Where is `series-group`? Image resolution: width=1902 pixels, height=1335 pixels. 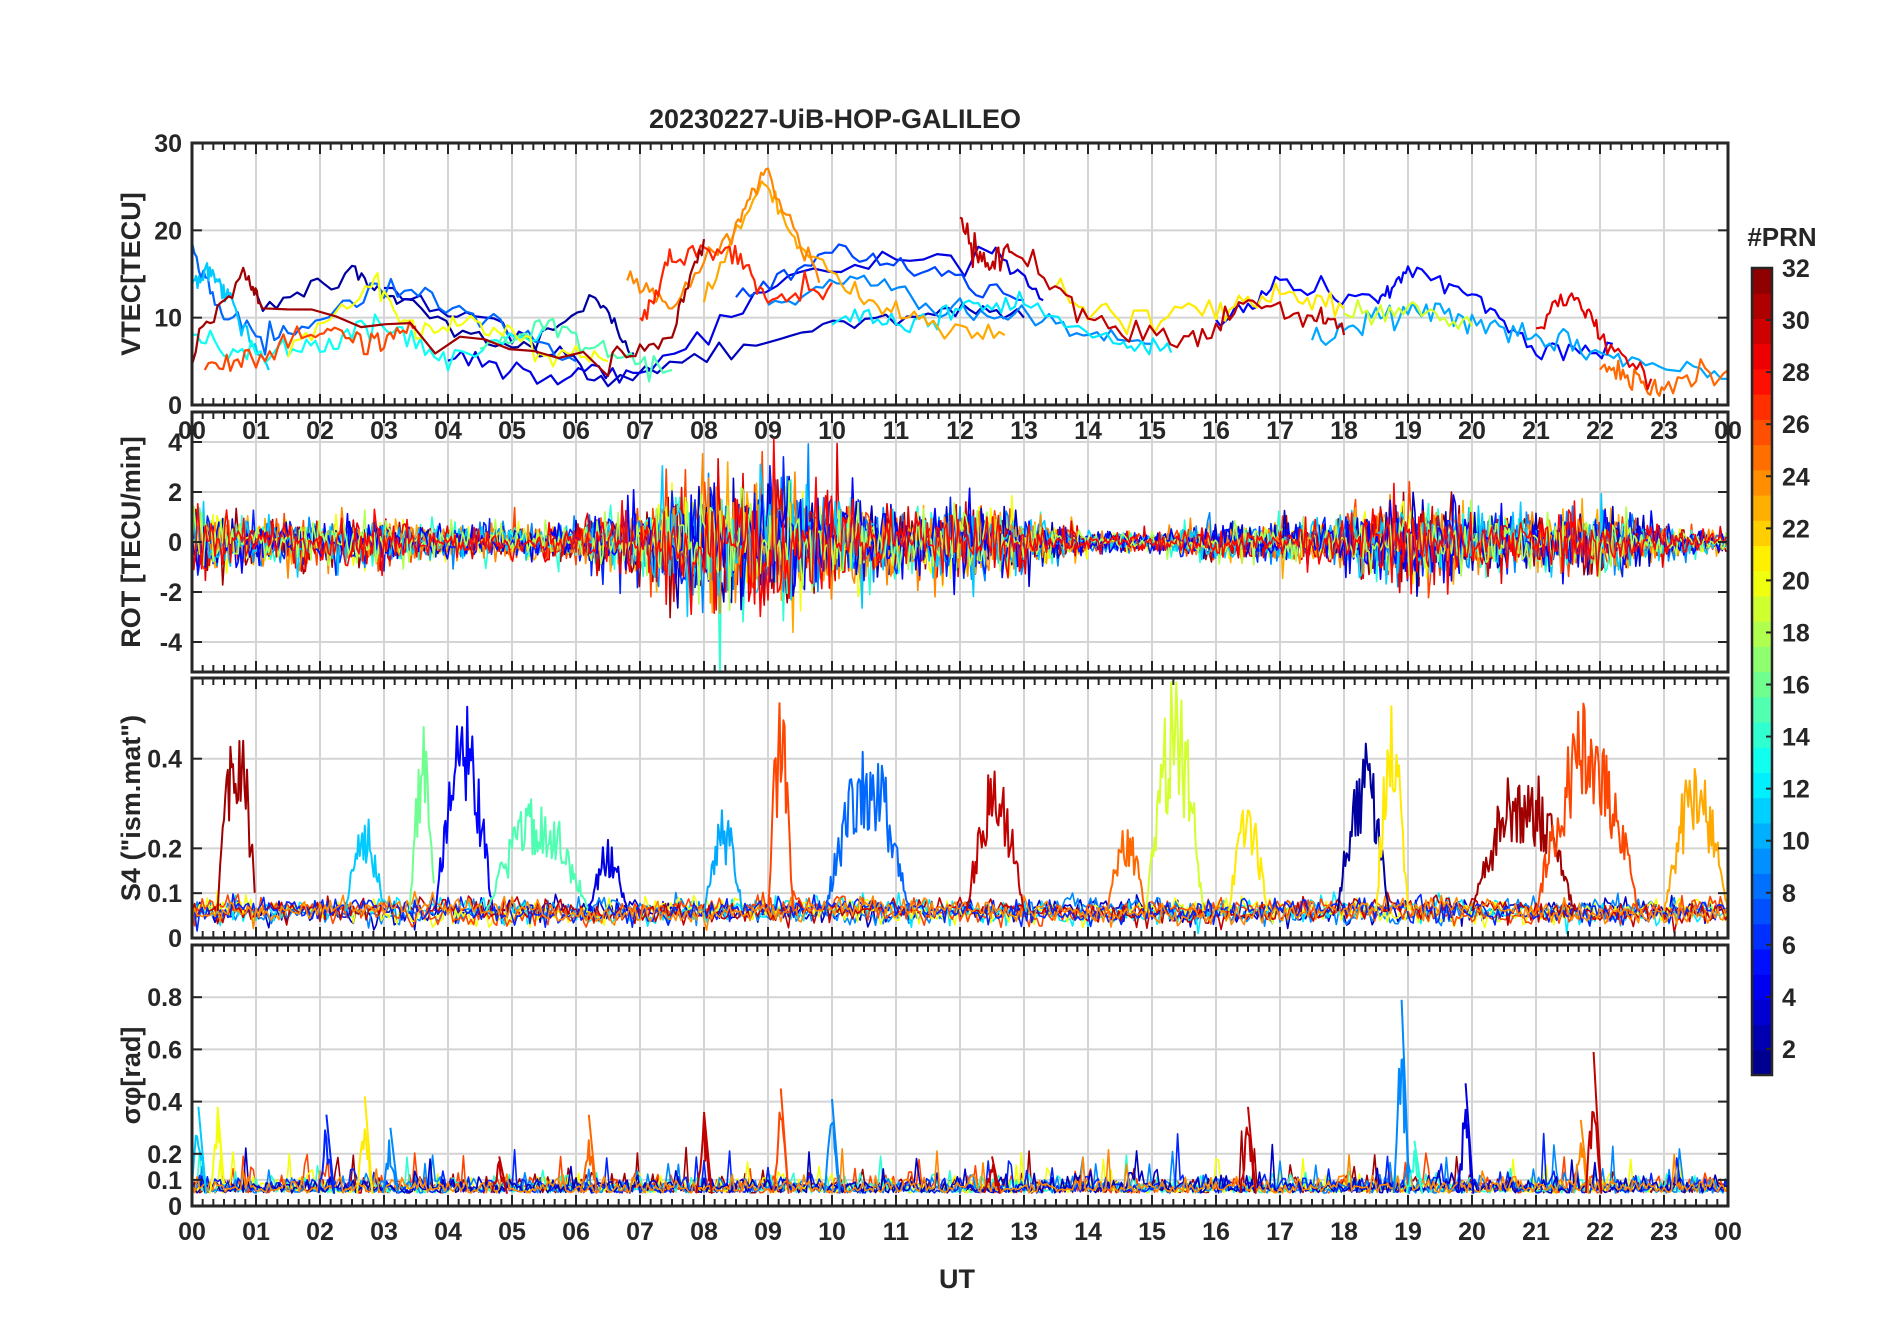
series-group is located at coordinates (960, 282).